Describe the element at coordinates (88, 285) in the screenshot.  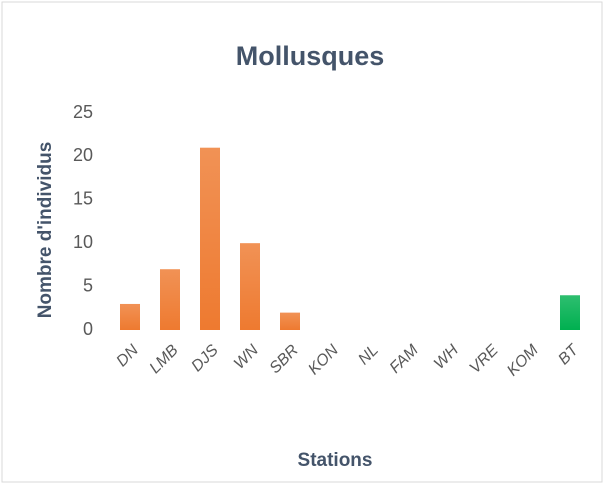
I see `y-tick-label: 5` at that location.